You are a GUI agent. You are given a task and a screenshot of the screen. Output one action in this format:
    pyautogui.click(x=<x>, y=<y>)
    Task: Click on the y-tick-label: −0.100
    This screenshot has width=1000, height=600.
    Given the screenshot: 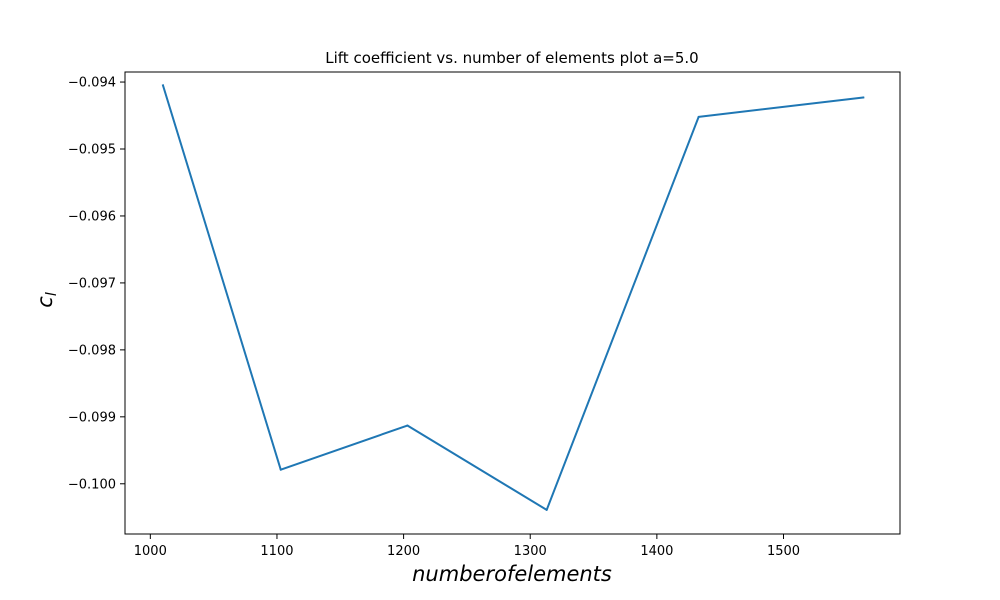 What is the action you would take?
    pyautogui.click(x=92, y=484)
    